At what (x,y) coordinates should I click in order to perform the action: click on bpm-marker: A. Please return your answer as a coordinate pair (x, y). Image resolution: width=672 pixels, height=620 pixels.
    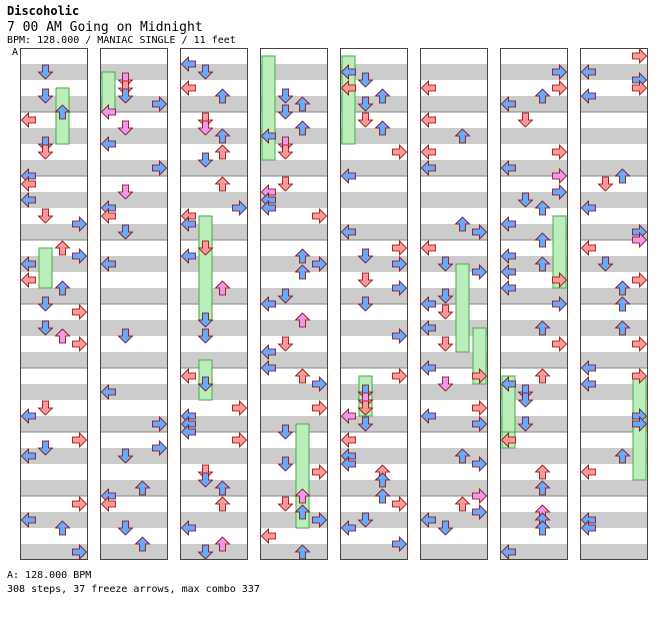
    Looking at the image, I should click on (15, 52).